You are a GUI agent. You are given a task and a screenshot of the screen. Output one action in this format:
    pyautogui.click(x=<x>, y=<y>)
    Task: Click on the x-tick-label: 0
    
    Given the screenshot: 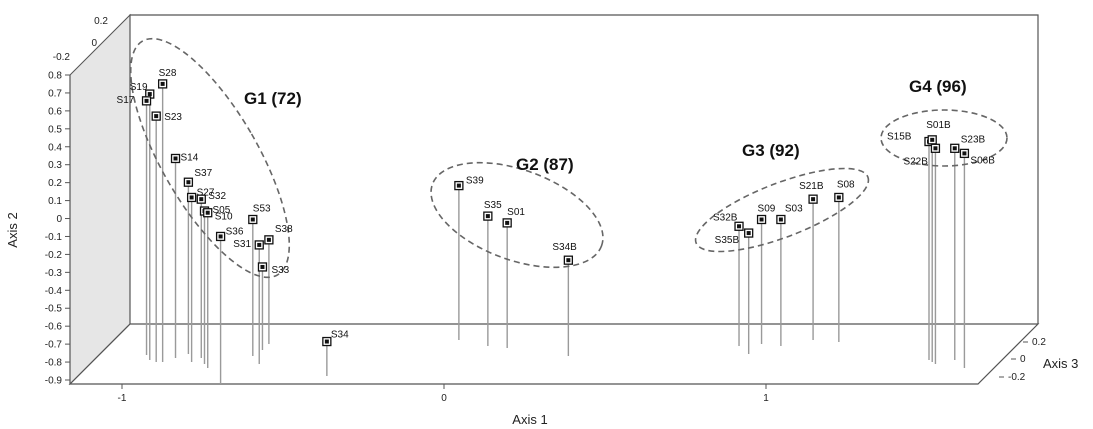 What is the action you would take?
    pyautogui.click(x=444, y=398)
    